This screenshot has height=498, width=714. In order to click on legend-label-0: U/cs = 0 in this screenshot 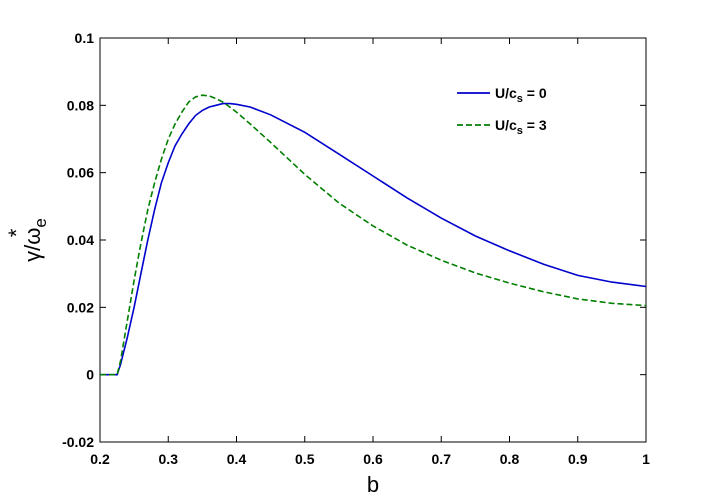, I will do `click(521, 95)`.